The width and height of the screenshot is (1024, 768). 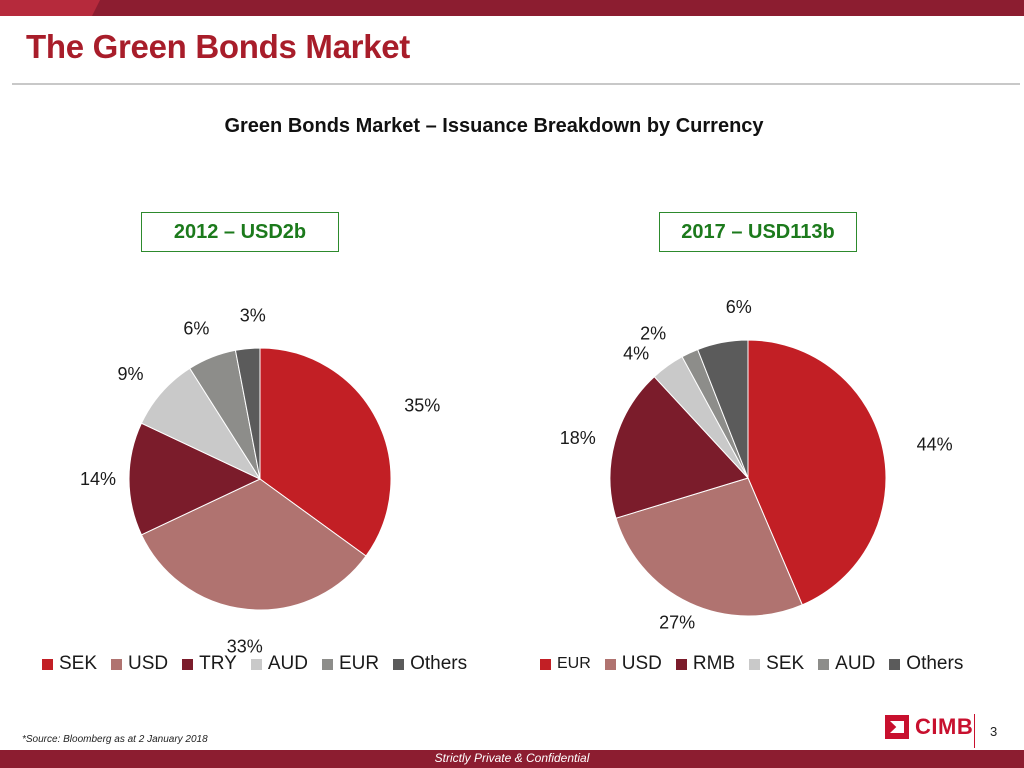 What do you see at coordinates (758, 232) in the screenshot?
I see `chart-title-2017: 2017 – USD113b` at bounding box center [758, 232].